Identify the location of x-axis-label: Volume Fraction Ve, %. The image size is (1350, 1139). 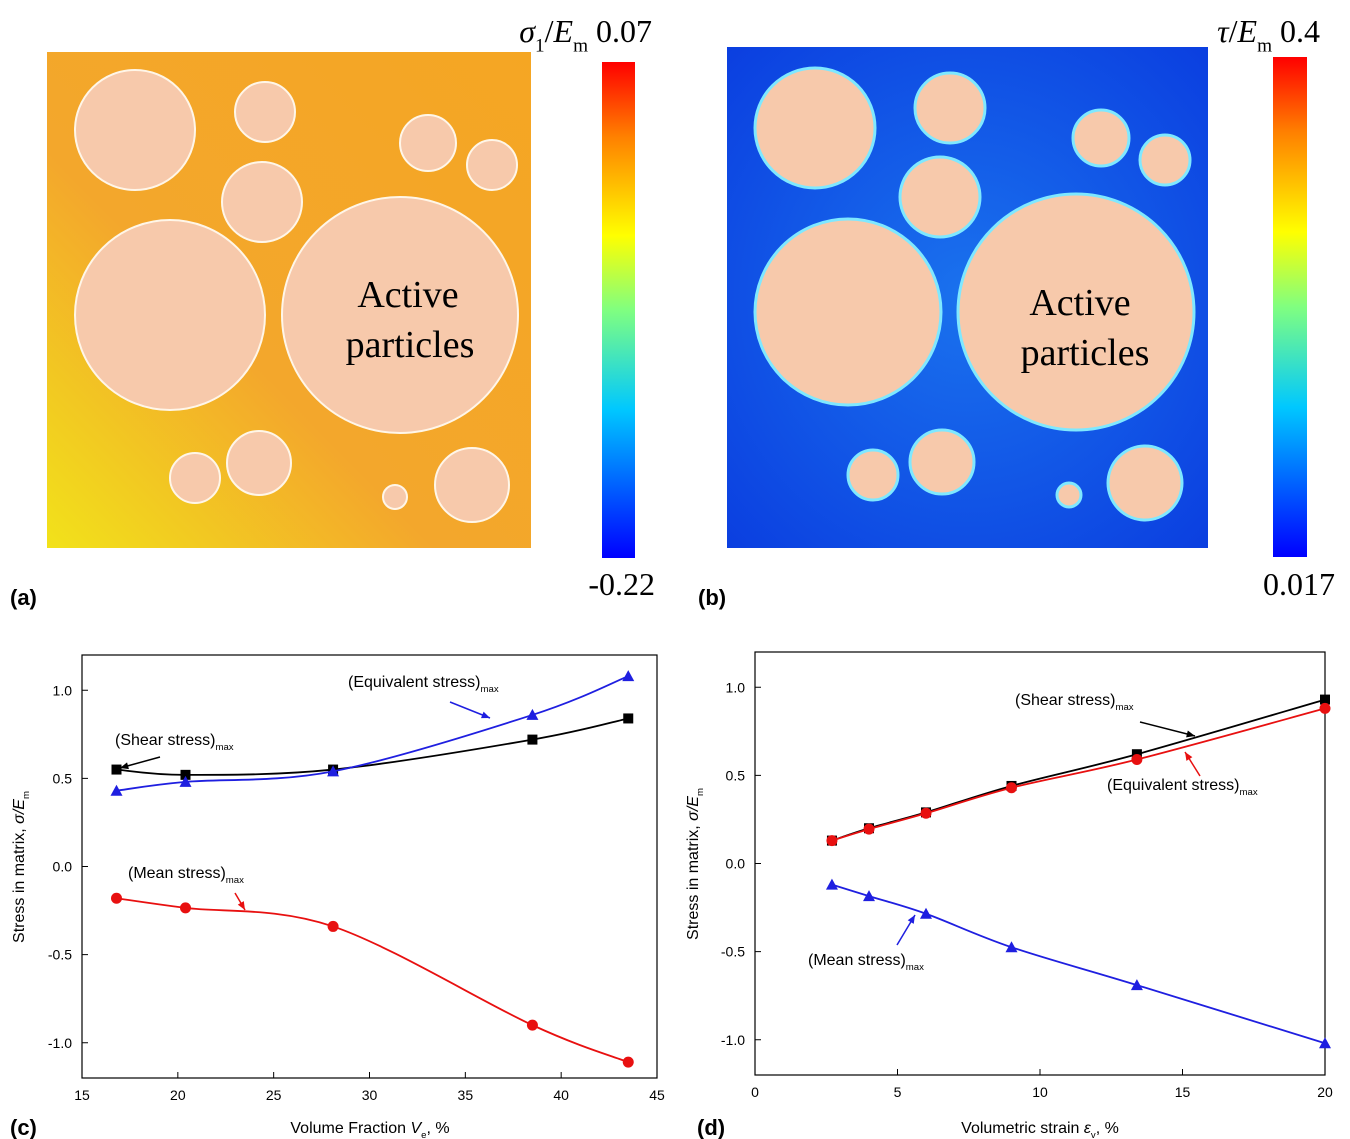
(369, 1129).